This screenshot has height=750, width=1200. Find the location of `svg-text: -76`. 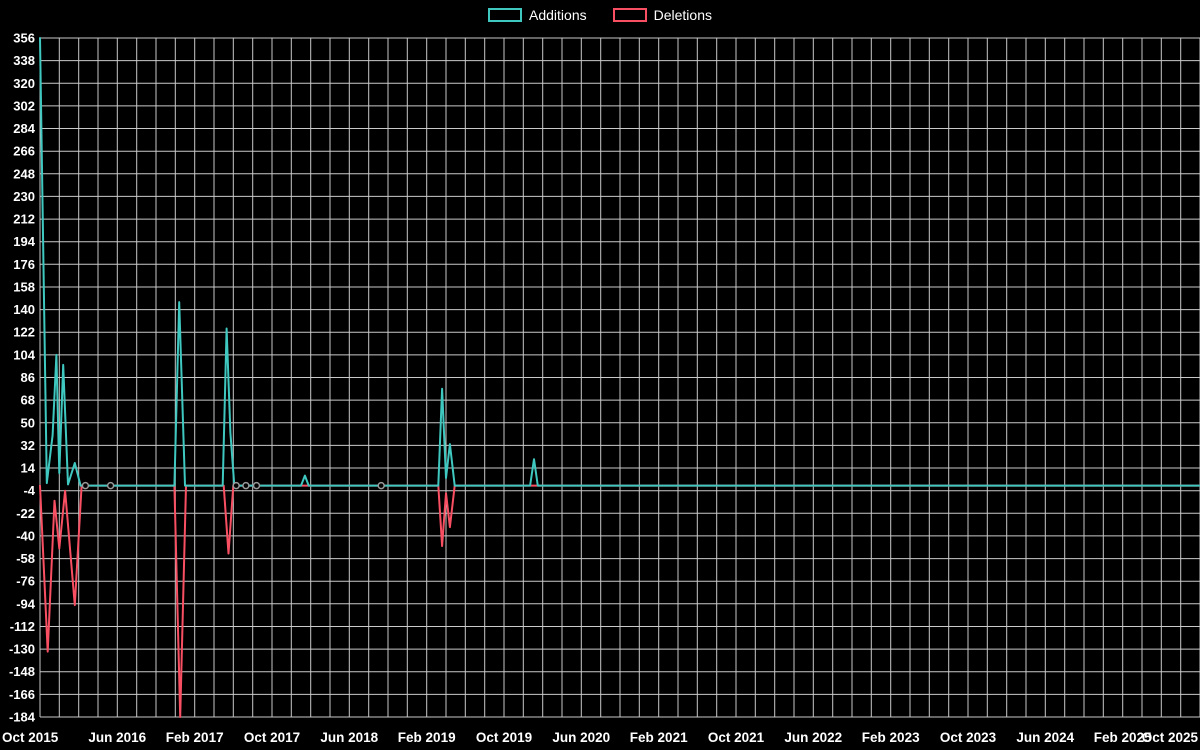

svg-text: -76 is located at coordinates (25, 581).